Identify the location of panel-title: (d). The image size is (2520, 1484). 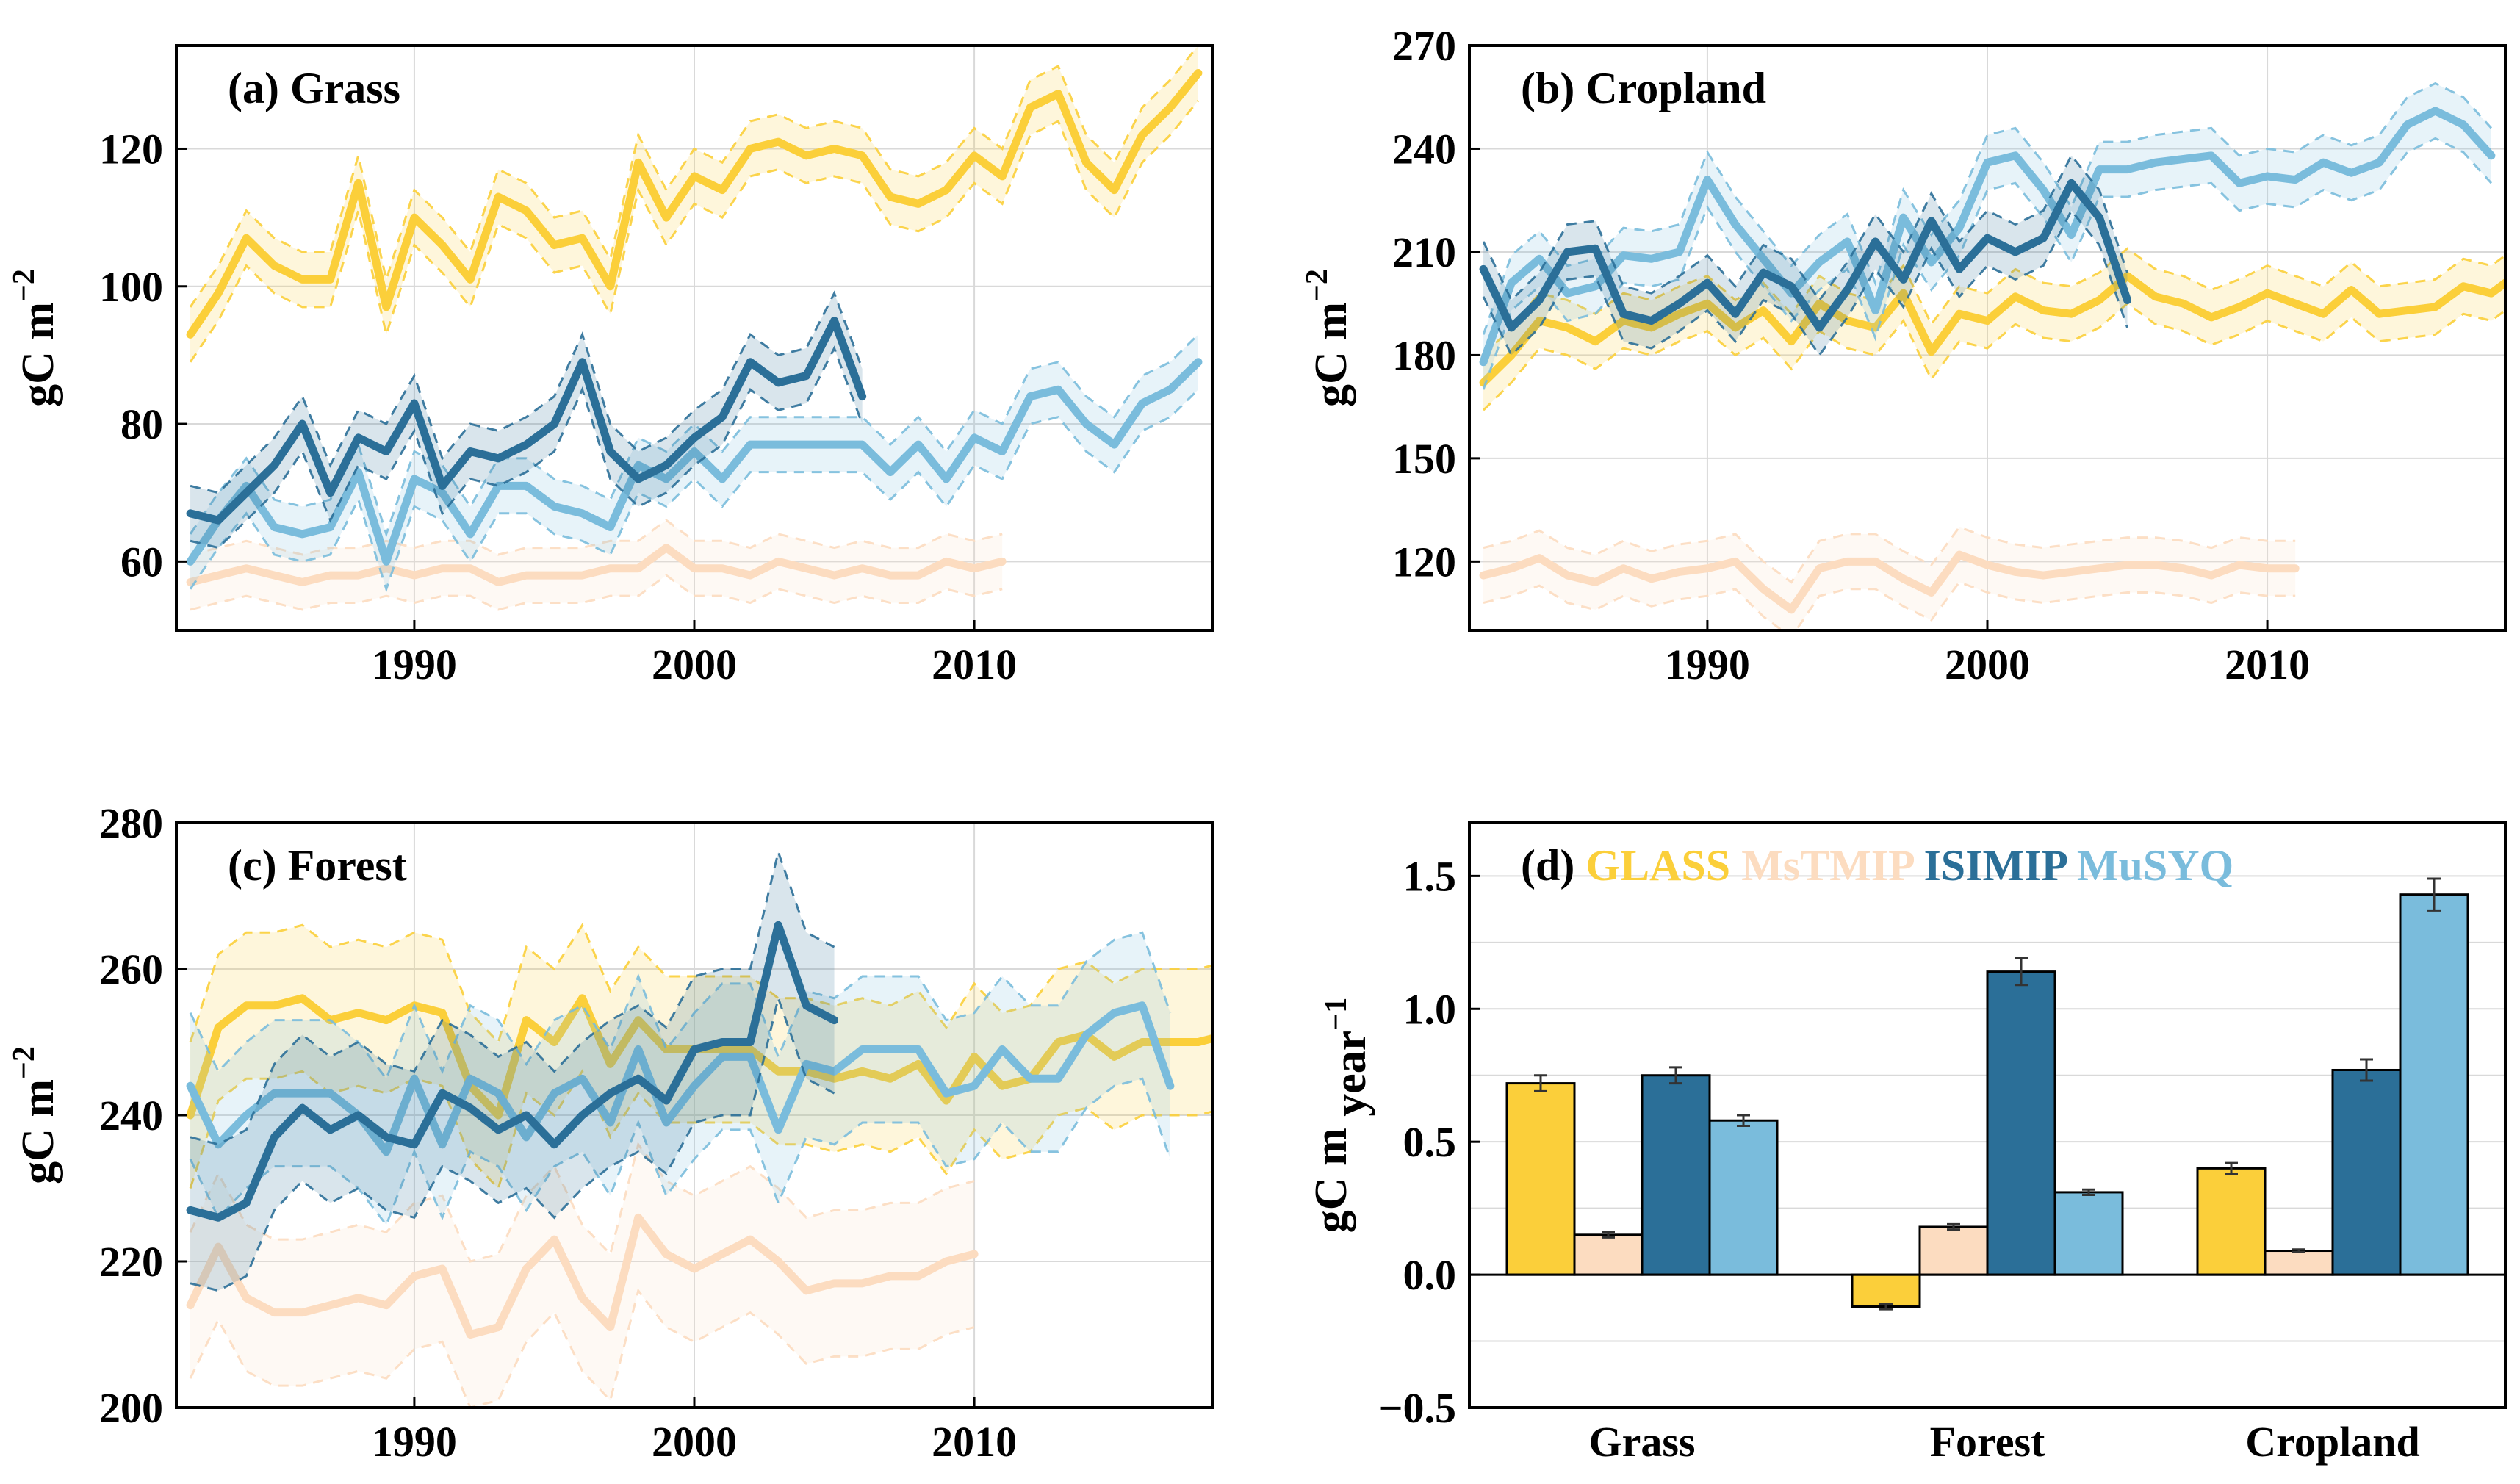
(1553, 866).